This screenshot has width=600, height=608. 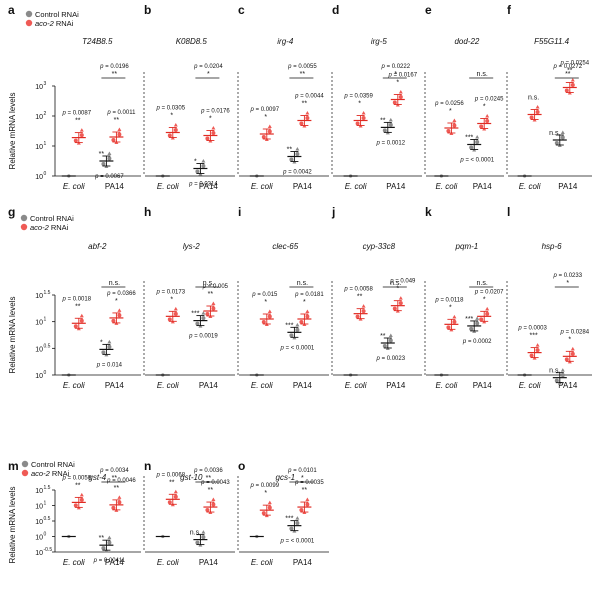 I want to click on p-value: 0.0058, so click(x=364, y=290).